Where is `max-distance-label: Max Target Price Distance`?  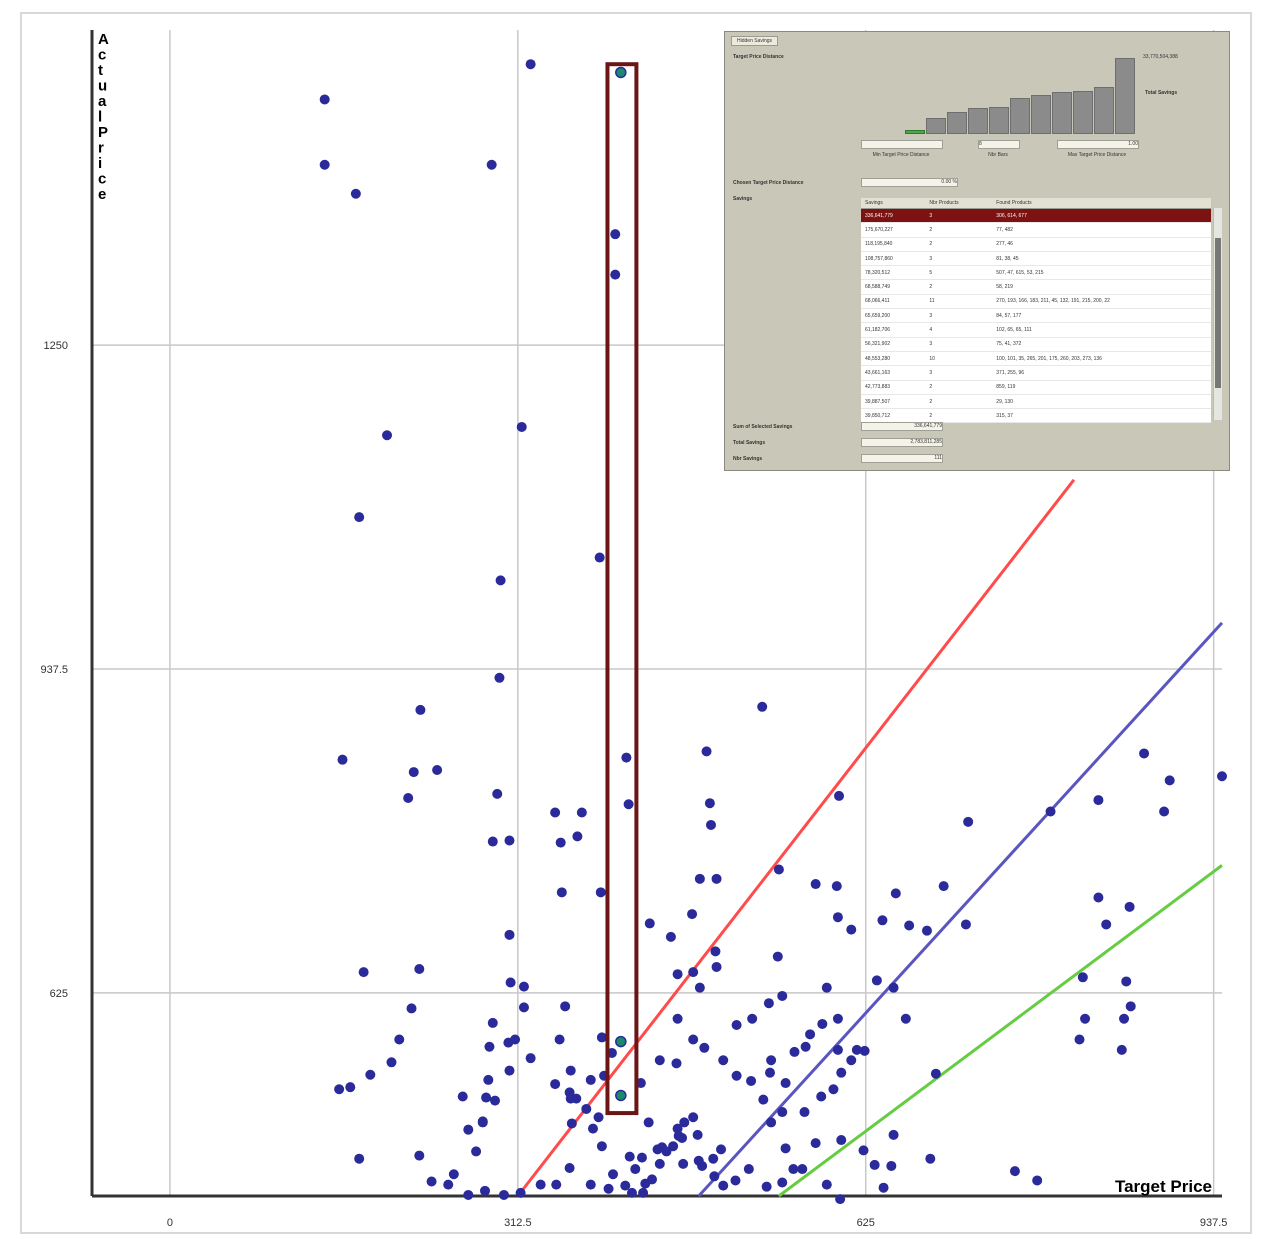
max-distance-label: Max Target Price Distance is located at coordinates (1097, 155).